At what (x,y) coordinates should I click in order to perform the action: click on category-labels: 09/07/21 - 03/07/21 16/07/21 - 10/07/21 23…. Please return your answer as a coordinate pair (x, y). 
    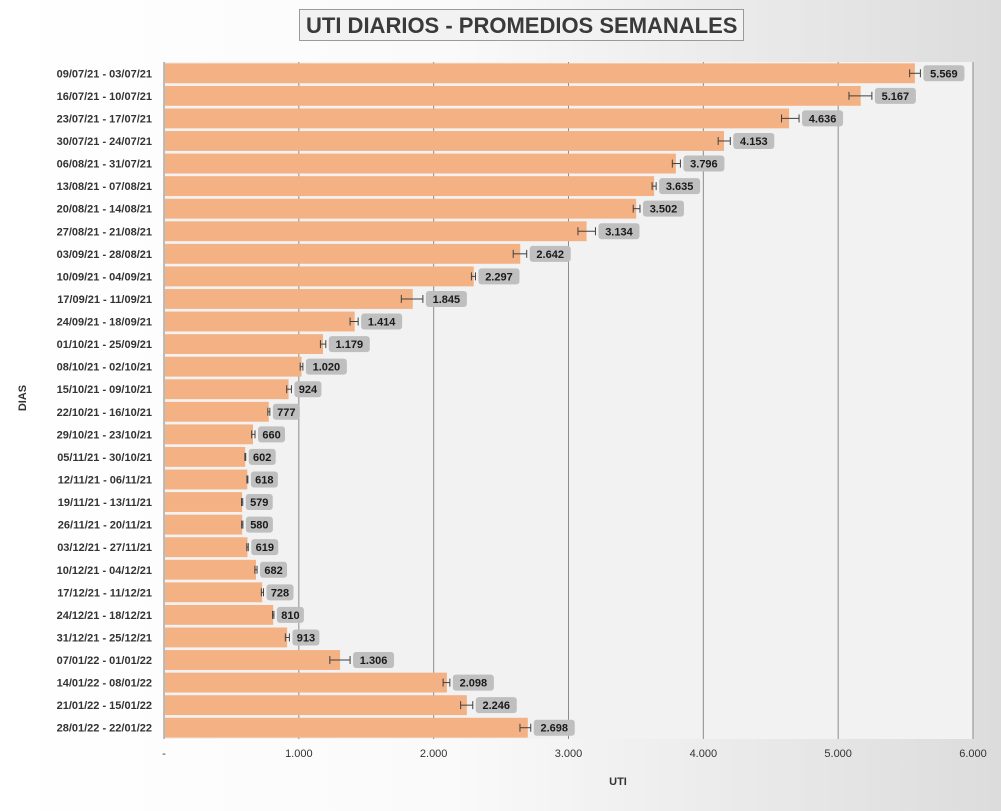
    Looking at the image, I should click on (104, 401).